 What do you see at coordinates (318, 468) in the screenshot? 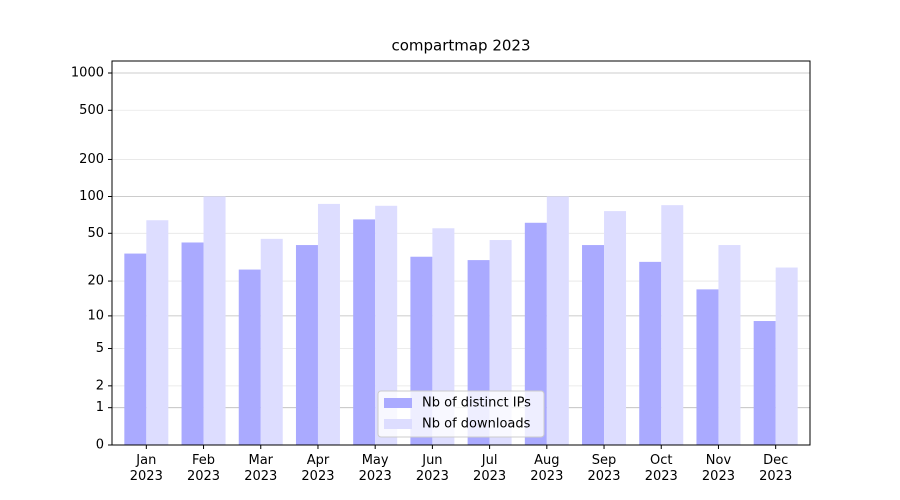
I see `x-tick-label: Apr 2023` at bounding box center [318, 468].